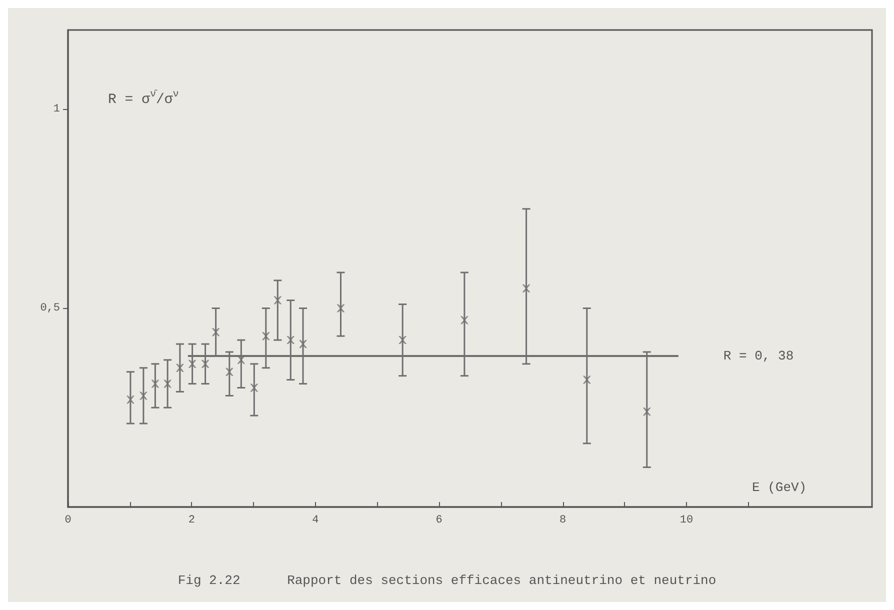 This screenshot has width=894, height=610. What do you see at coordinates (56, 110) in the screenshot?
I see `y-tick-label: 1` at bounding box center [56, 110].